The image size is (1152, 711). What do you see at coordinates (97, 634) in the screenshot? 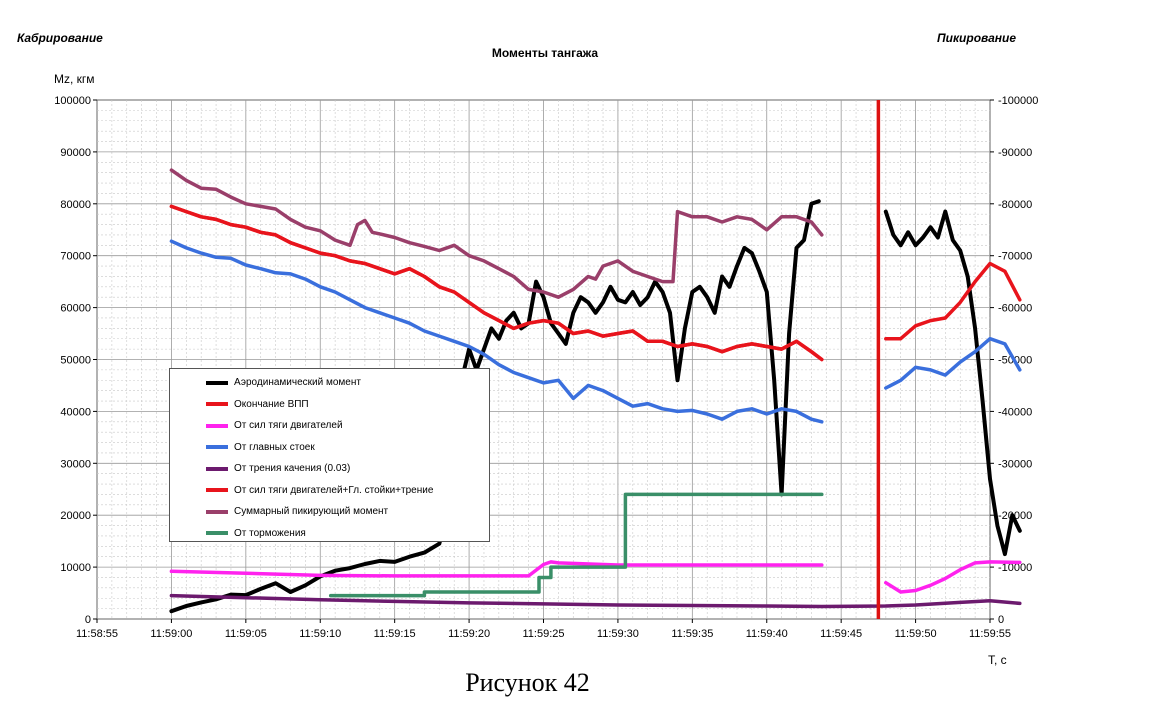
I see `x-tick-label: 11:58:55` at bounding box center [97, 634].